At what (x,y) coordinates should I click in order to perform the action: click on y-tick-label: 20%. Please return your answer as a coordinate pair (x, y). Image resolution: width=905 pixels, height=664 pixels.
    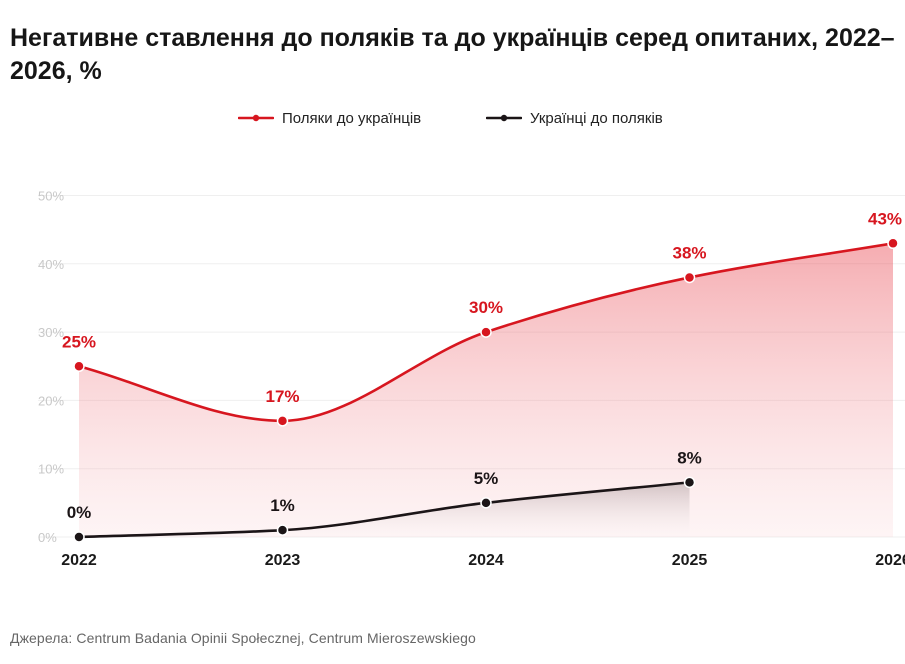
    Looking at the image, I should click on (51, 400).